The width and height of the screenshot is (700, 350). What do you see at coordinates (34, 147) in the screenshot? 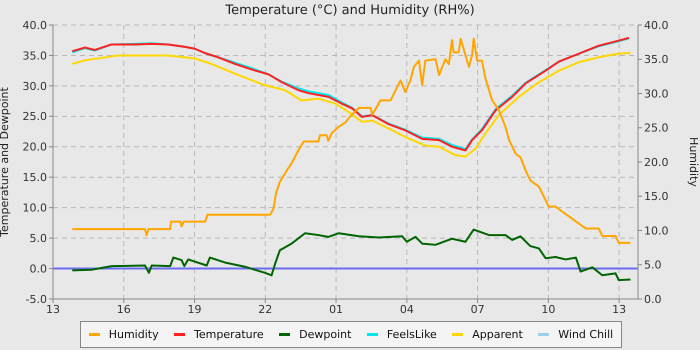
I see `y-tick-label: 20.0` at bounding box center [34, 147].